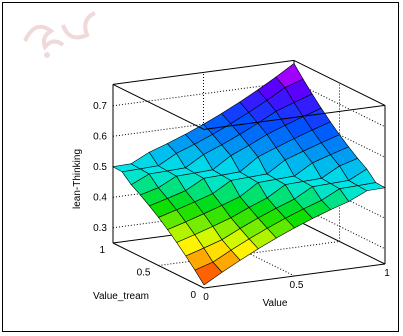 The height and width of the screenshot is (336, 403). I want to click on z-tick-label: 0.7, so click(100, 106).